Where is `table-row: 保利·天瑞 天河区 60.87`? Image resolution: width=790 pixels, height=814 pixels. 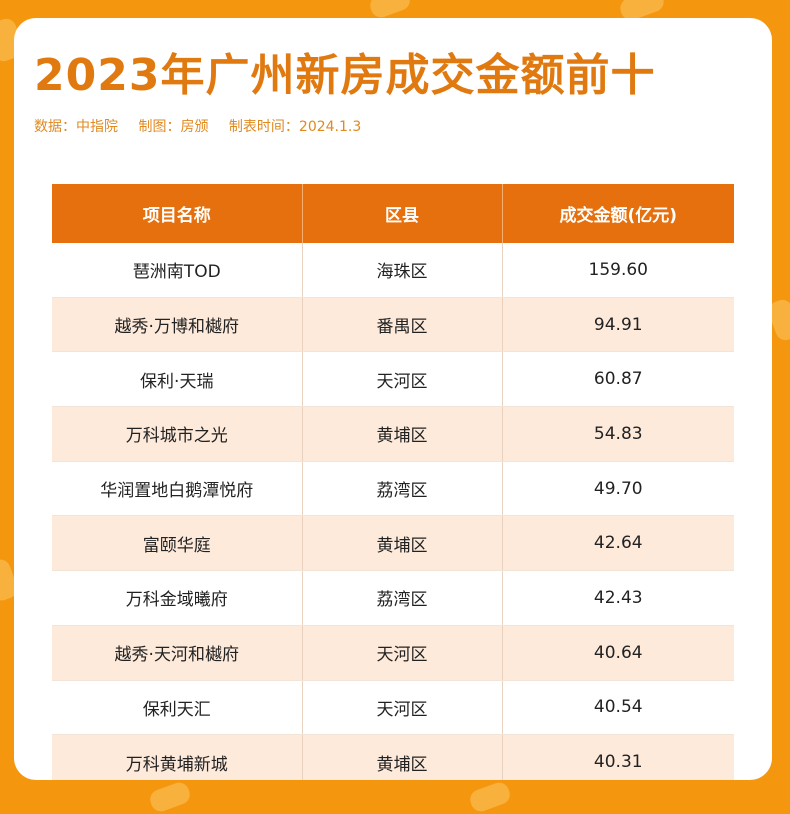
table-row: 保利·天瑞 天河区 60.87 is located at coordinates (393, 379).